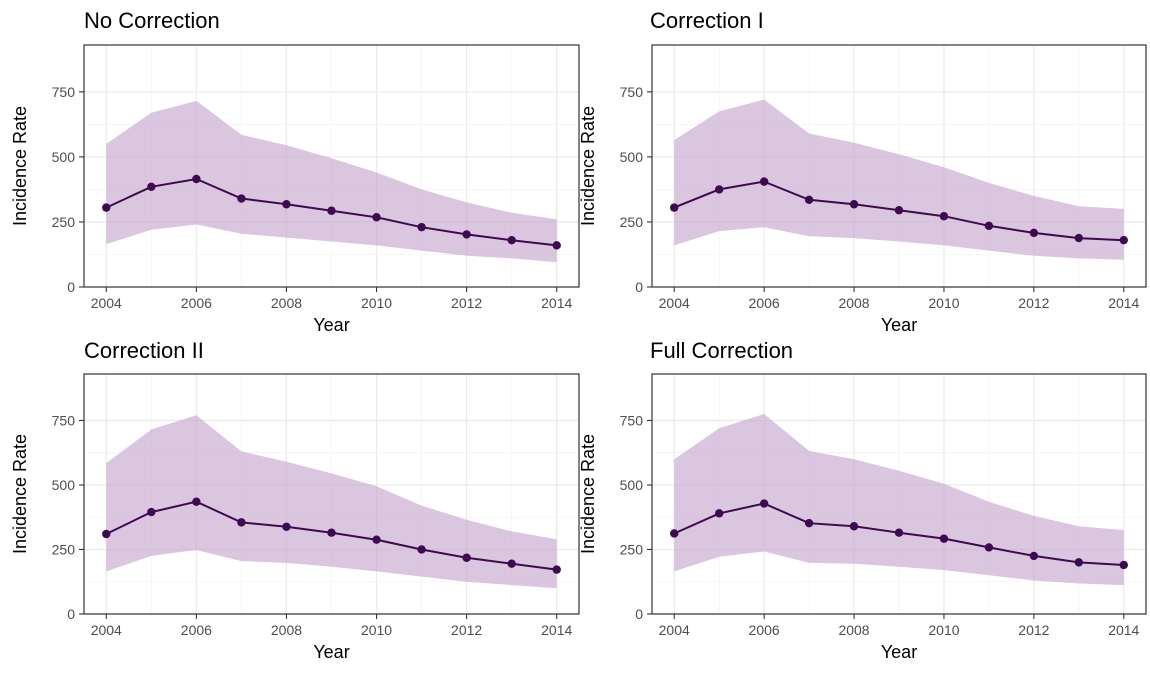  What do you see at coordinates (721, 350) in the screenshot?
I see `chart-title: Full Correction` at bounding box center [721, 350].